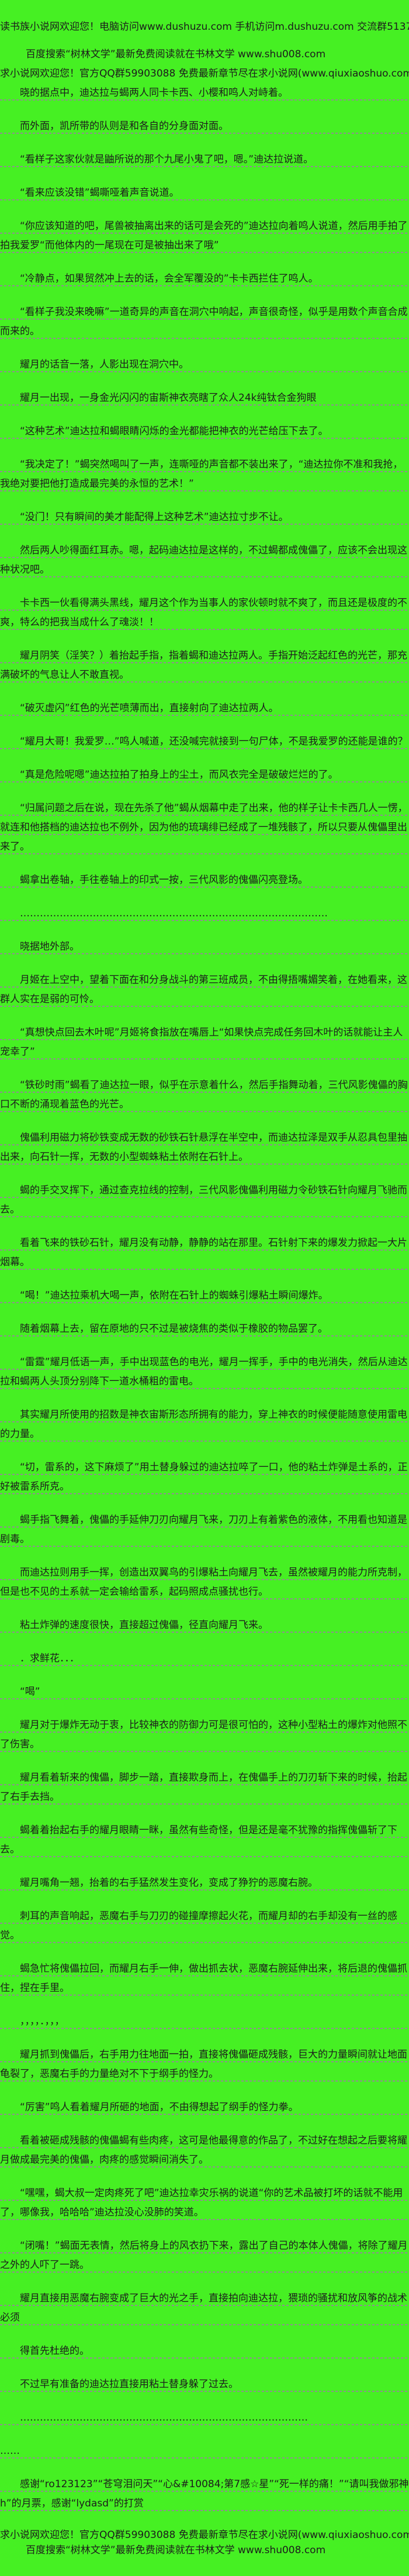  I want to click on story-paragraph: “耀月大哥！我爱罗…”鸣人喊道，还没喊完就接到一句尸体，不是我爱罗的还能是谁的？, so click(204, 742).